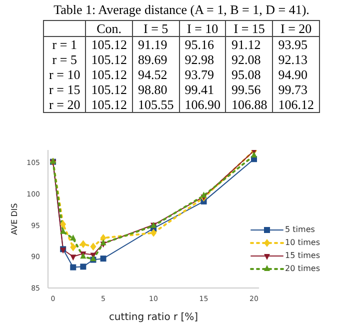  What do you see at coordinates (156, 28) in the screenshot?
I see `text: I = 5` at bounding box center [156, 28].